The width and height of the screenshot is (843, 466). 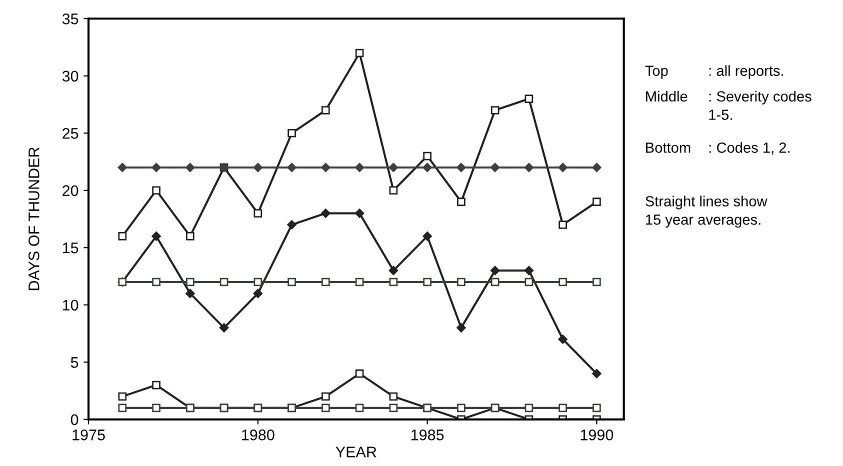 I want to click on y-tick-label: 30, so click(x=70, y=76).